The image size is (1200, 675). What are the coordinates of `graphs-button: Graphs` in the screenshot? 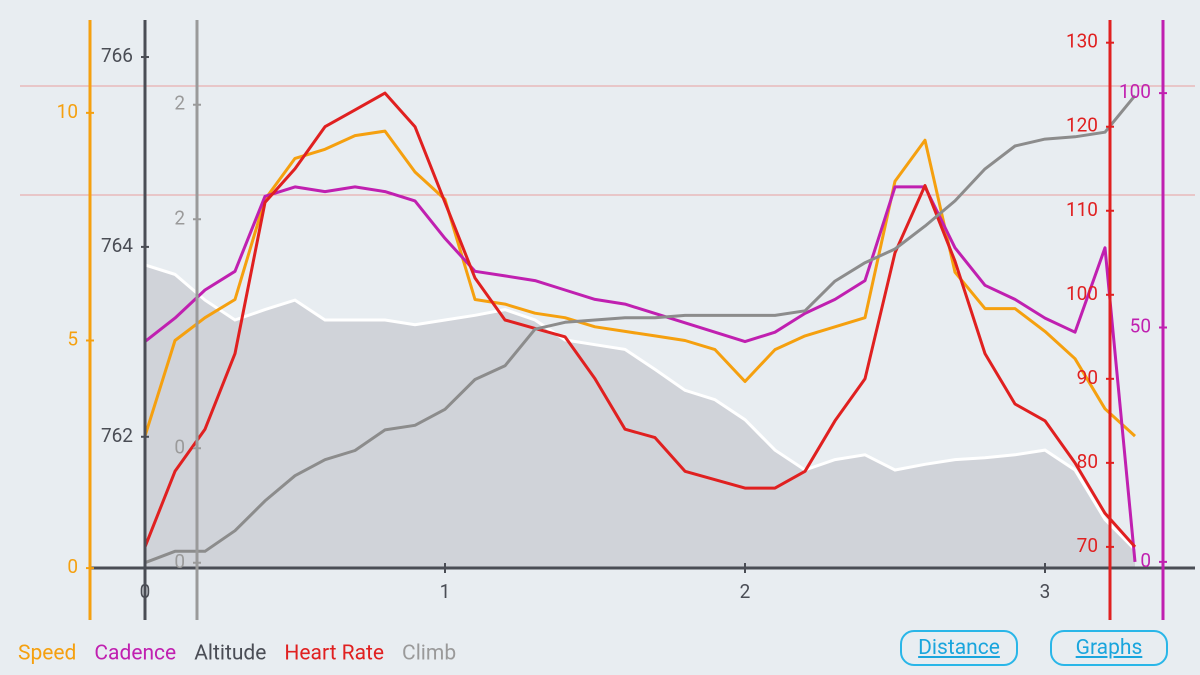 It's located at (1109, 648).